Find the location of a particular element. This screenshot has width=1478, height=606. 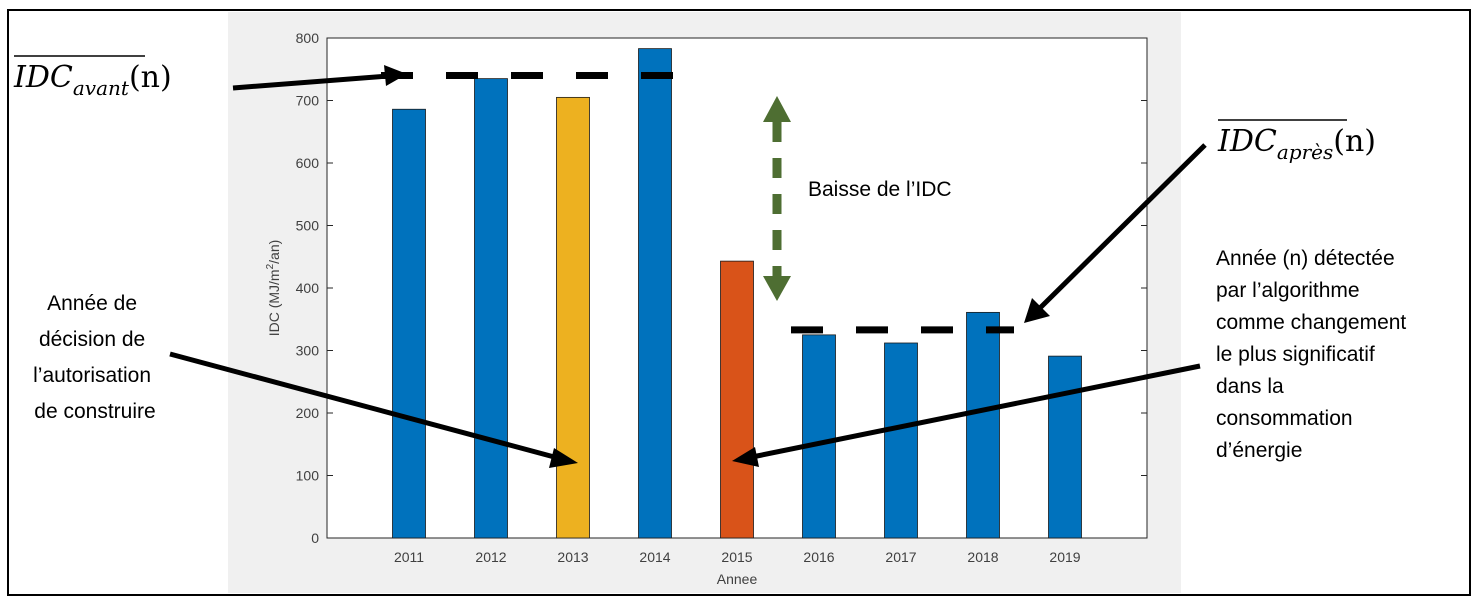

x-tick-label: 2018 is located at coordinates (982, 557).